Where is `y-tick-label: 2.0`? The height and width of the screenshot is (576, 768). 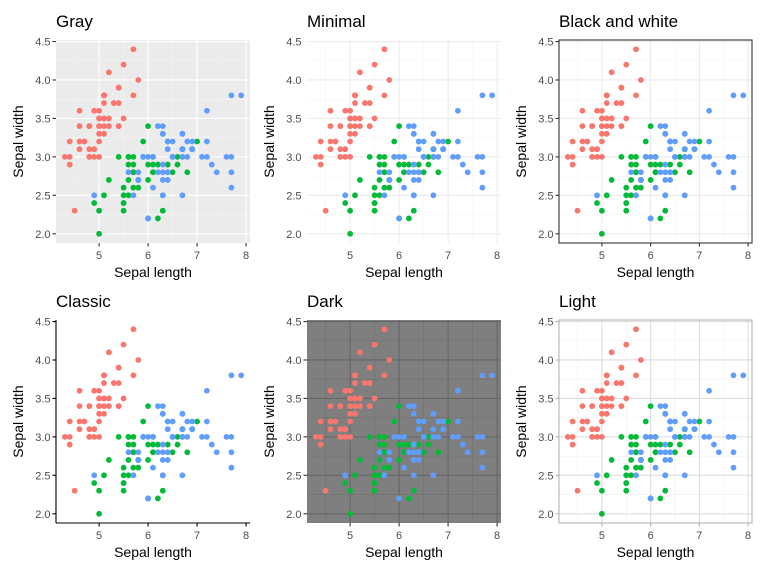
y-tick-label: 2.0 is located at coordinates (545, 515).